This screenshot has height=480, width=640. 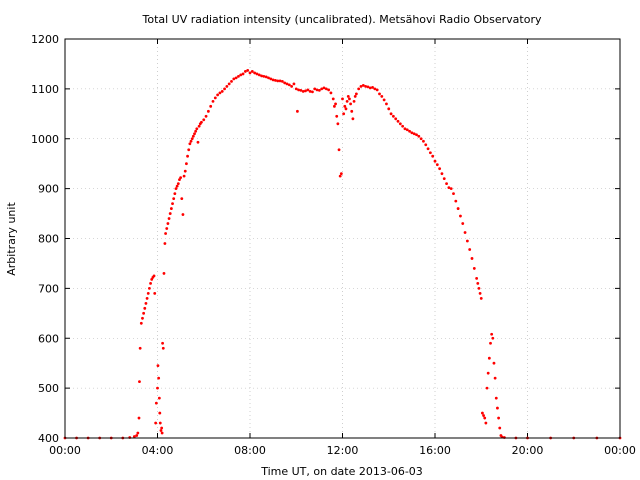 What do you see at coordinates (435, 450) in the screenshot?
I see `x-tick-label: 16:00` at bounding box center [435, 450].